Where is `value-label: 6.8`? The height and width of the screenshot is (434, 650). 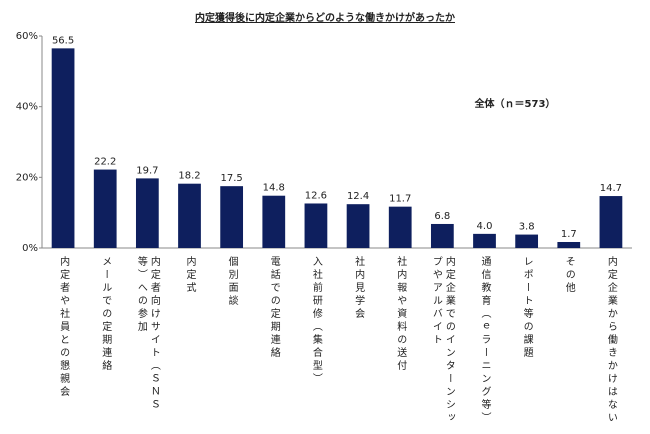
value-label: 6.8 is located at coordinates (442, 216).